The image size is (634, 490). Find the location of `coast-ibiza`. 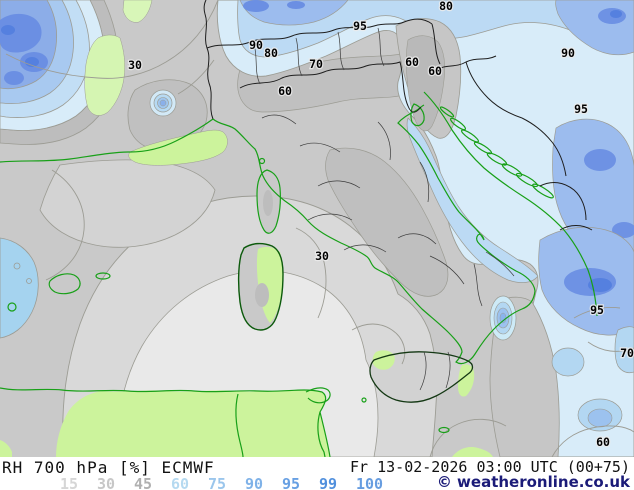

coast-ibiza is located at coordinates (12, 307).